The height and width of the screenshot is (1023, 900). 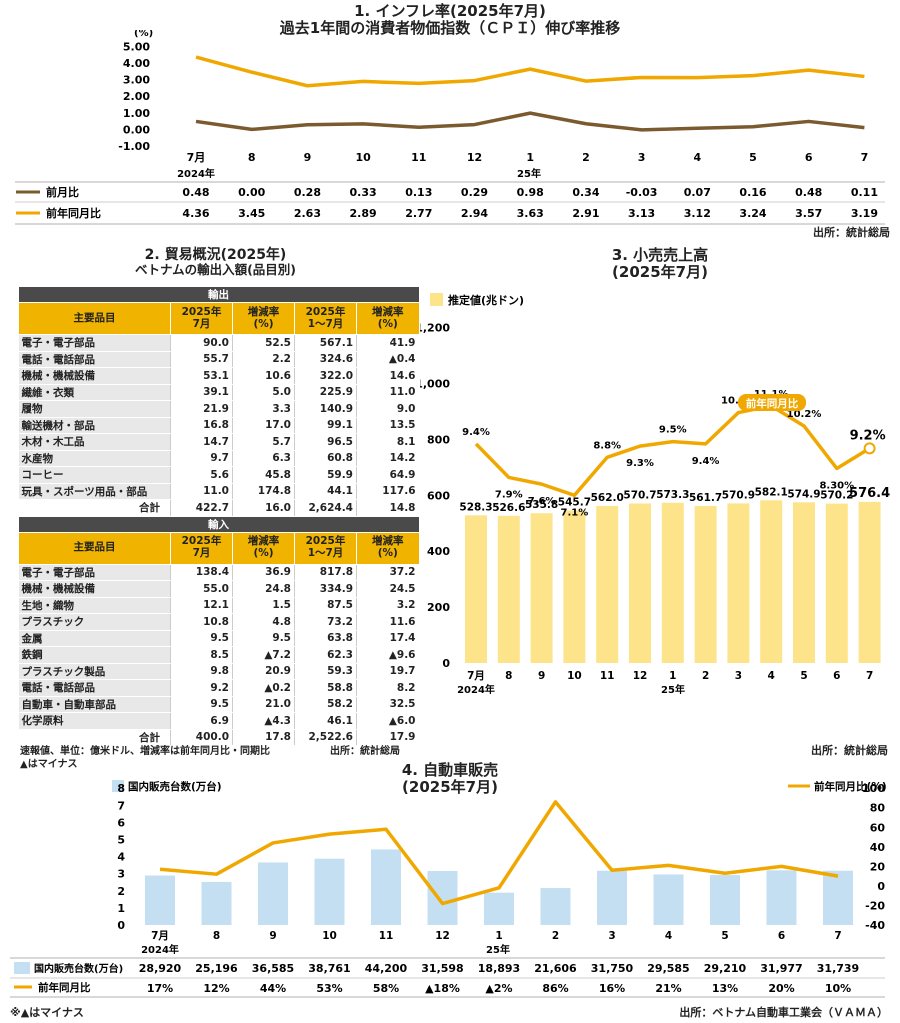 What do you see at coordinates (218, 425) in the screenshot?
I see `export-row: 輸送機材・部品 16.8 17.0 99.1 13.5` at bounding box center [218, 425].